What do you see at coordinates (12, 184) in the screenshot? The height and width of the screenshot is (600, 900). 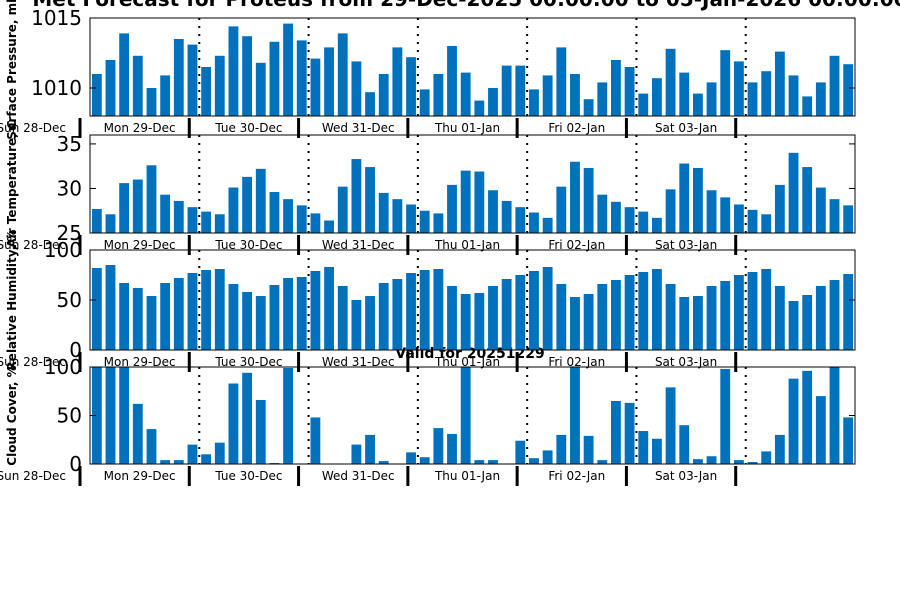 I see `y-axis-label: Air Temperature, C` at bounding box center [12, 184].